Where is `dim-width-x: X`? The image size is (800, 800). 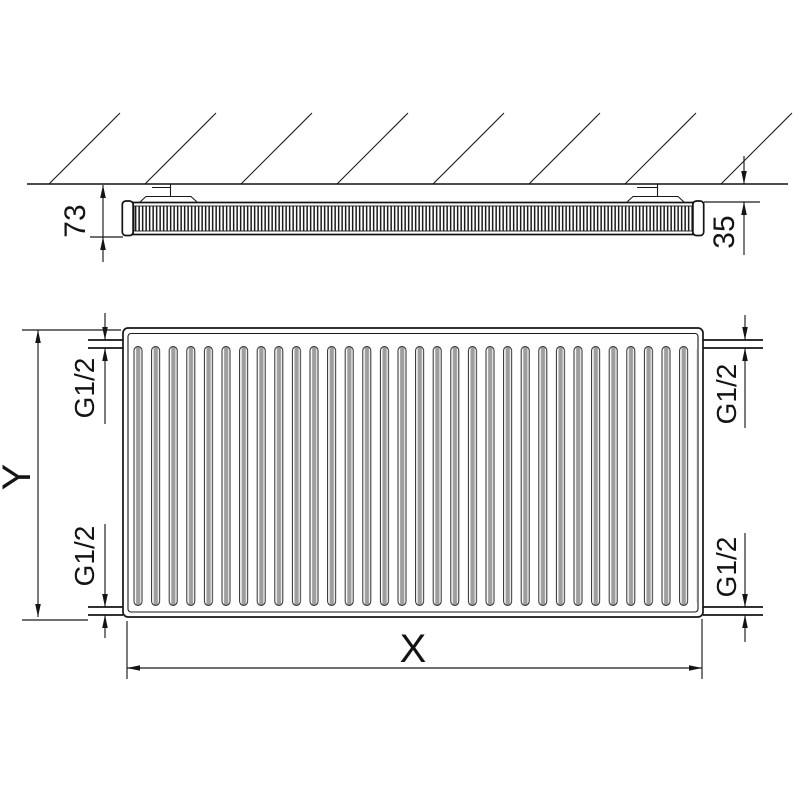
dim-width-x: X is located at coordinates (414, 649).